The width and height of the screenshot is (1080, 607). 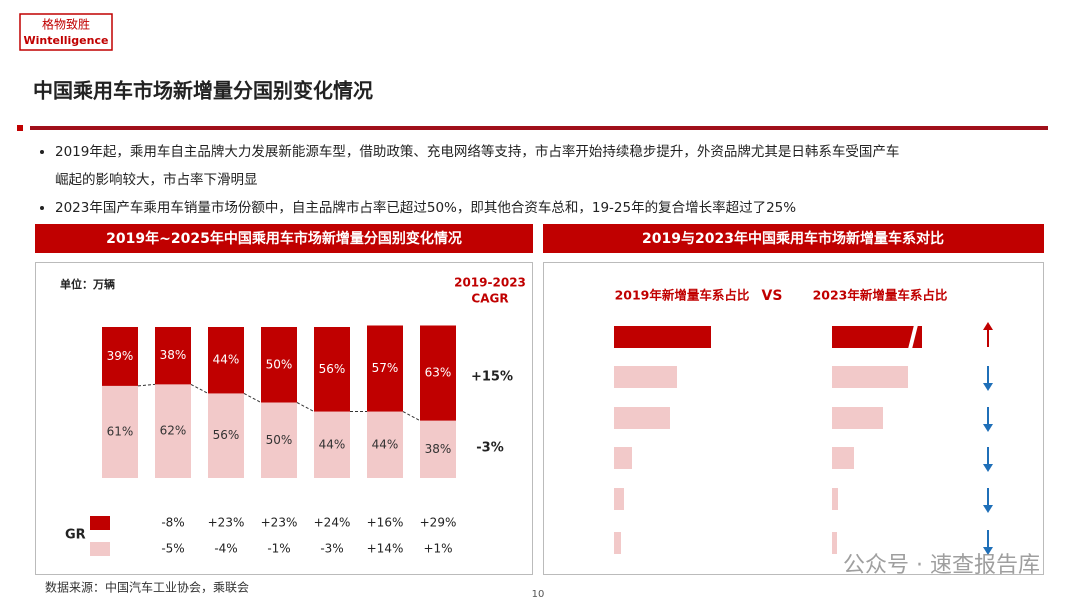 I want to click on logo-en: Wintelligence, so click(x=66, y=40).